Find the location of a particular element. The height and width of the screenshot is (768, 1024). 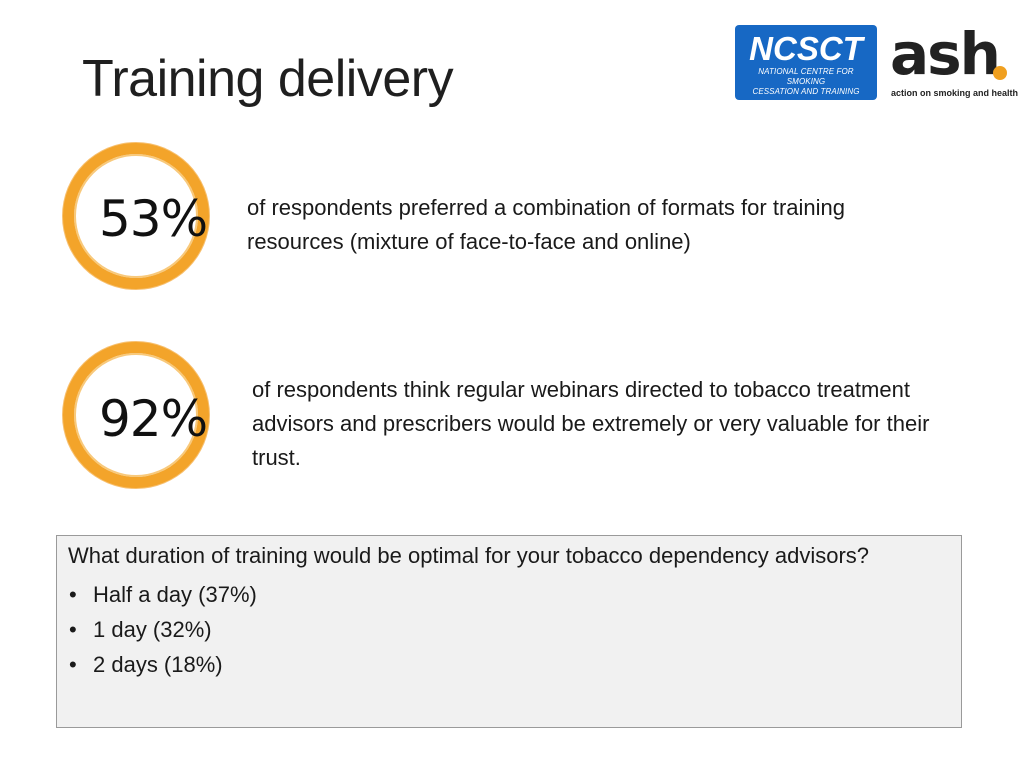

answer-option: • 2 days (18%) is located at coordinates (509, 664).